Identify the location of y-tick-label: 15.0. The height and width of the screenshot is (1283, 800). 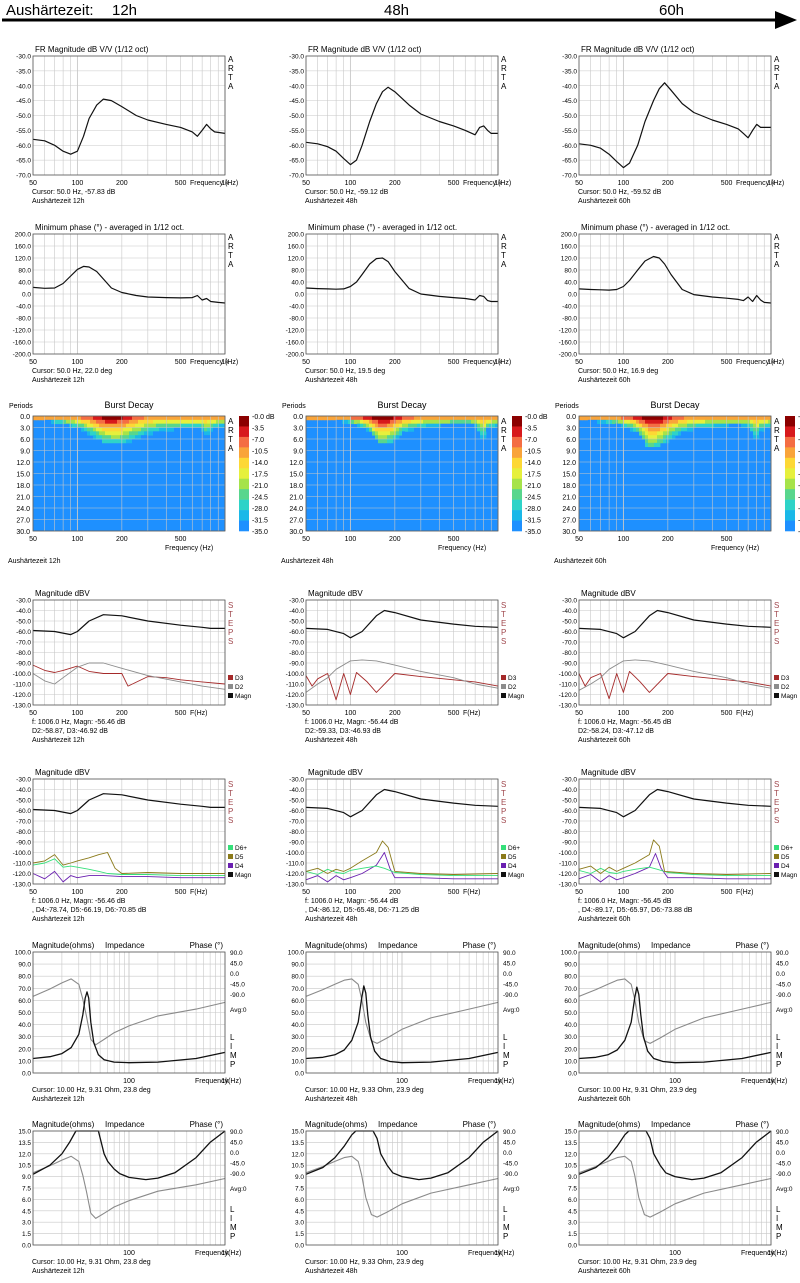
(296, 475).